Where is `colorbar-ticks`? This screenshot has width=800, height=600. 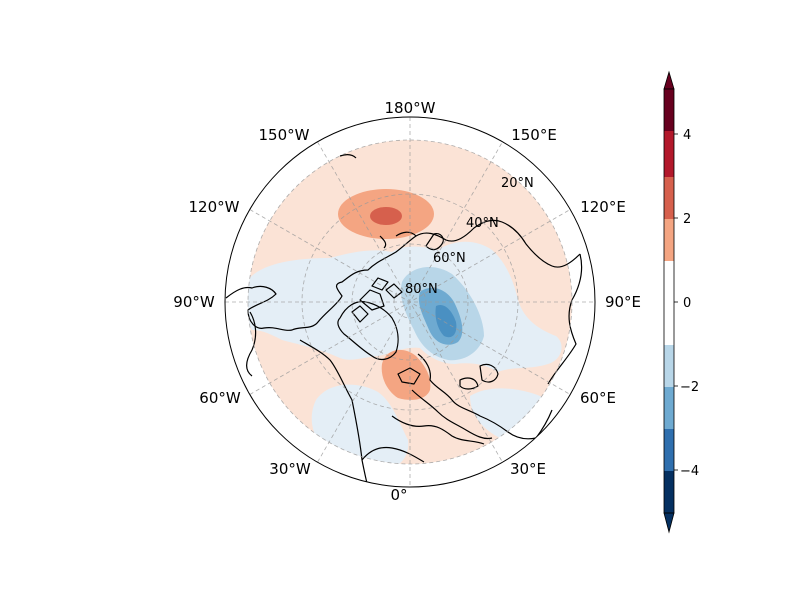
colorbar-ticks is located at coordinates (676, 302).